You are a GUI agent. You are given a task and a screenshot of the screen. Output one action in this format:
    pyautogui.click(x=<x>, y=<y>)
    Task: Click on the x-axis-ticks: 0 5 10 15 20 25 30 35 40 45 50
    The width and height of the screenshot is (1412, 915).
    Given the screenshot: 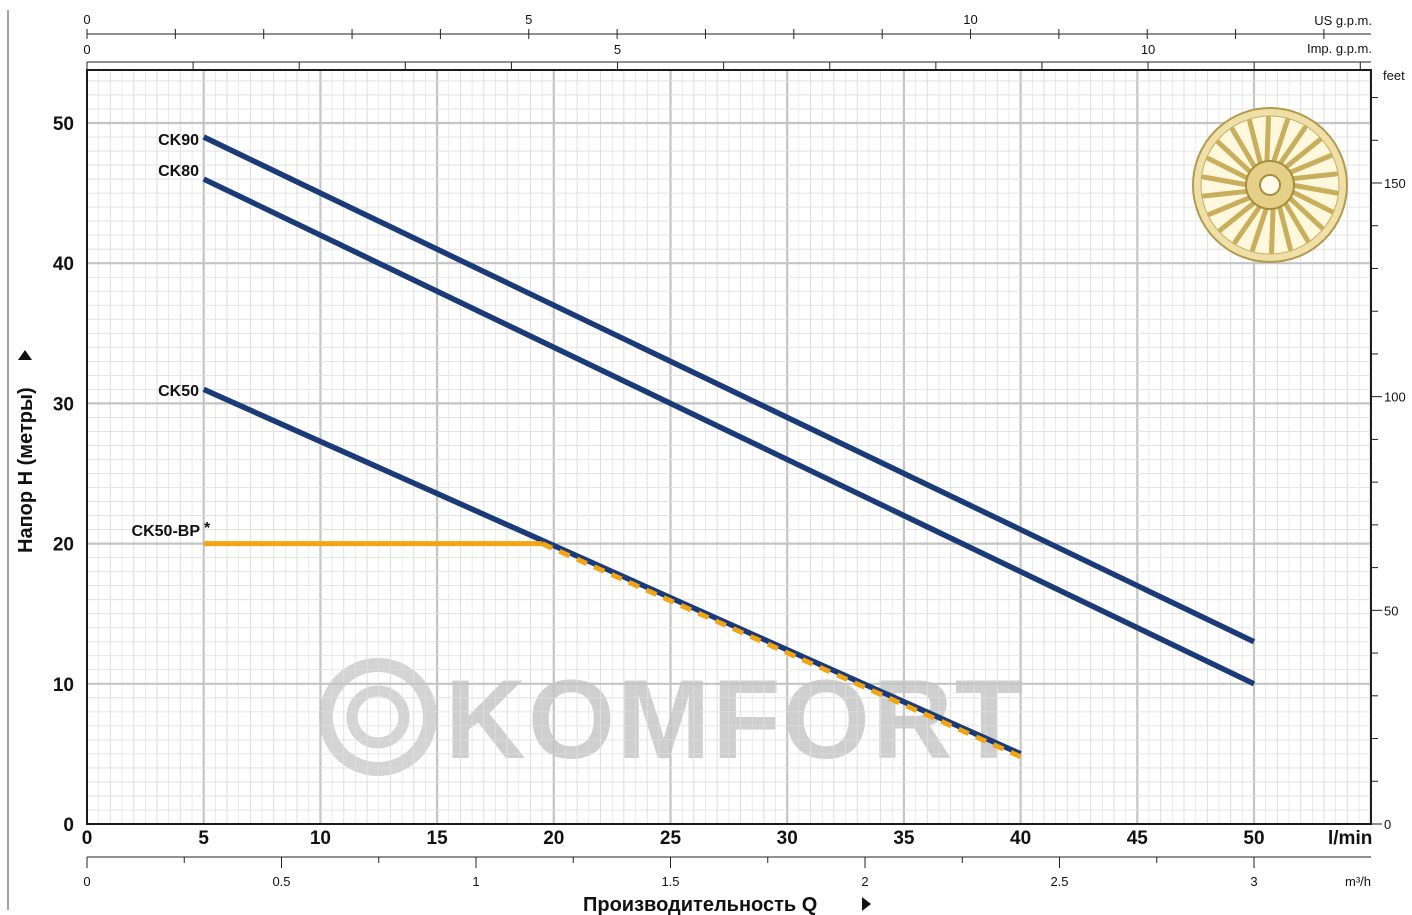 What is the action you would take?
    pyautogui.click(x=673, y=838)
    